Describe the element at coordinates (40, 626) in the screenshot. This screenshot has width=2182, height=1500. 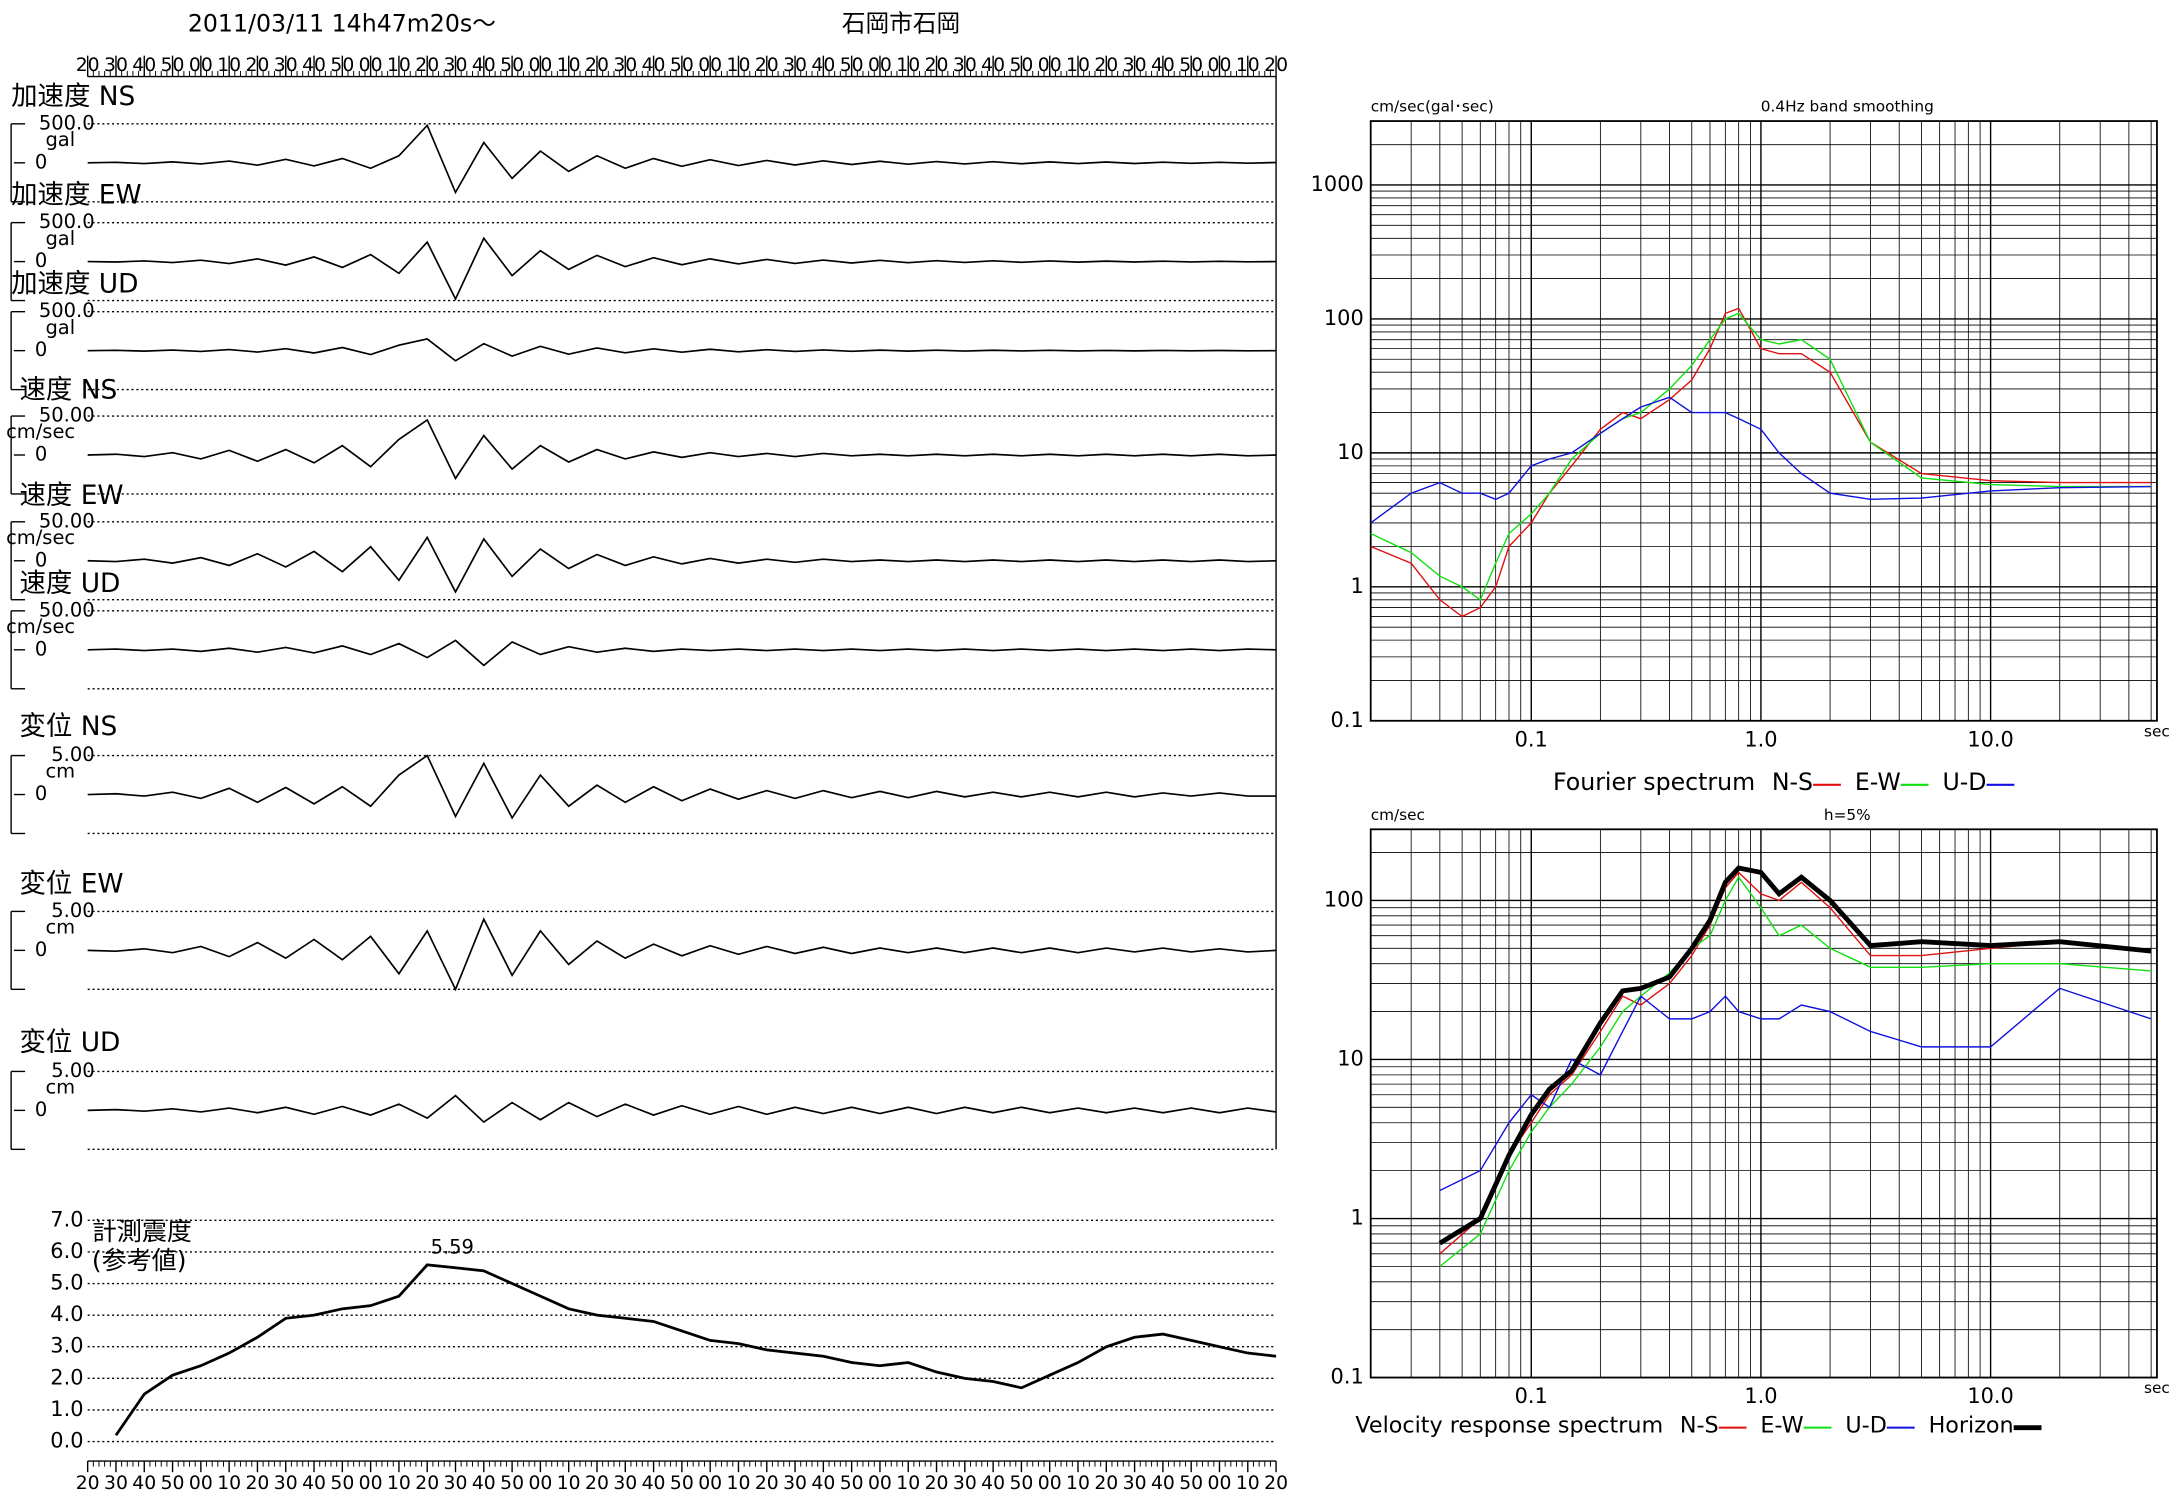
I see `unit-label: cm/sec` at that location.